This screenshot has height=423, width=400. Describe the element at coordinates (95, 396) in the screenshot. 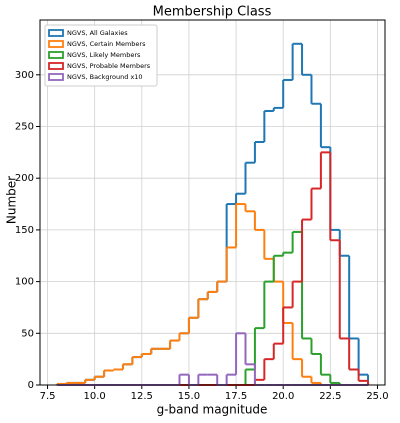

I see `x-tick-label: 10.0` at that location.